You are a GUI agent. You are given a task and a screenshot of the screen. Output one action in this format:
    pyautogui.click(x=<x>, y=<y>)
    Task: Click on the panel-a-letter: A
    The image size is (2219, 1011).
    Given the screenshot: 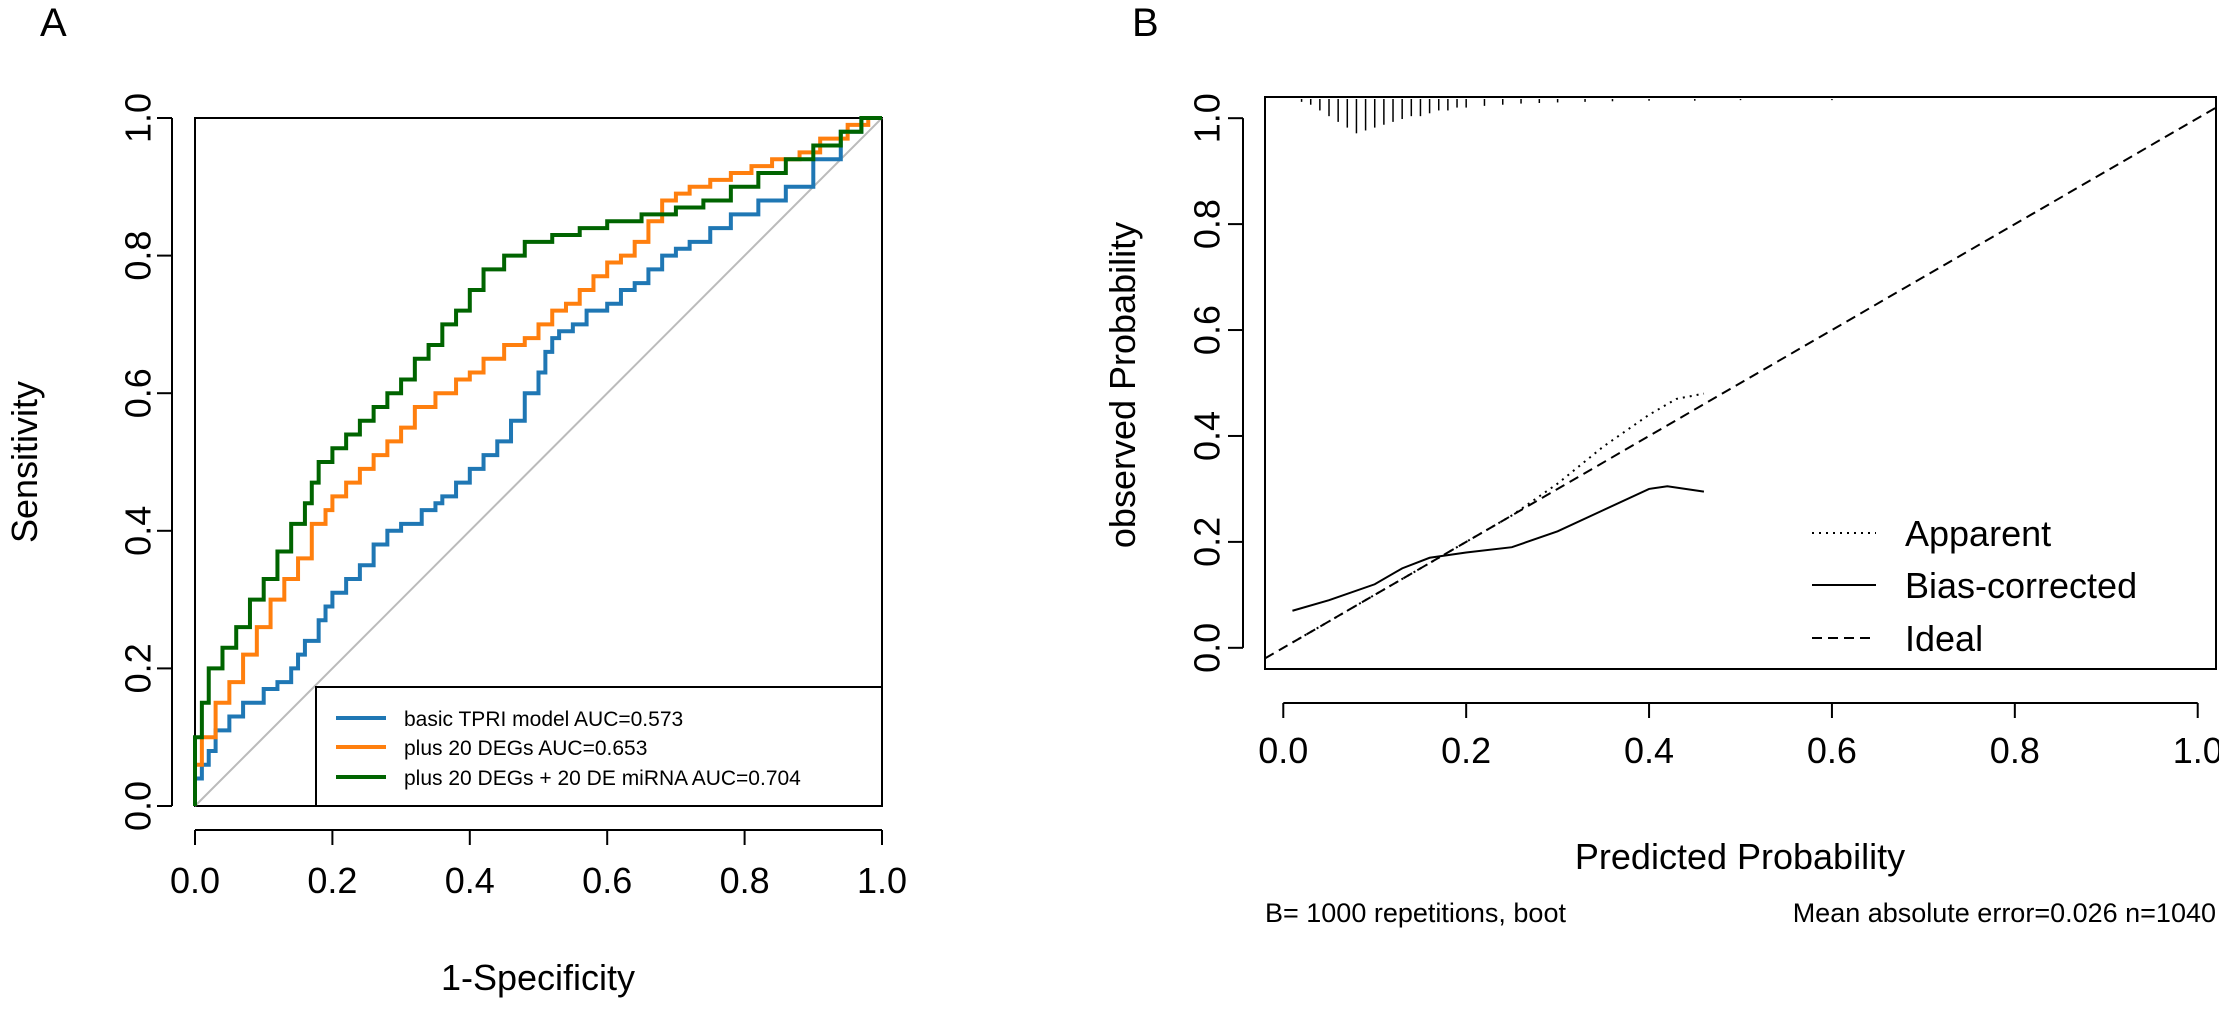 What is the action you would take?
    pyautogui.click(x=53, y=23)
    